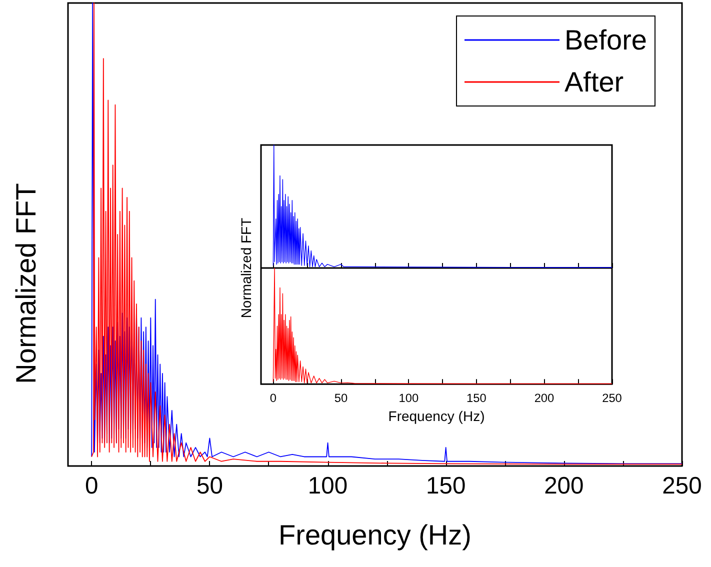 The image size is (711, 567). I want to click on legend-label: Before, so click(606, 40).